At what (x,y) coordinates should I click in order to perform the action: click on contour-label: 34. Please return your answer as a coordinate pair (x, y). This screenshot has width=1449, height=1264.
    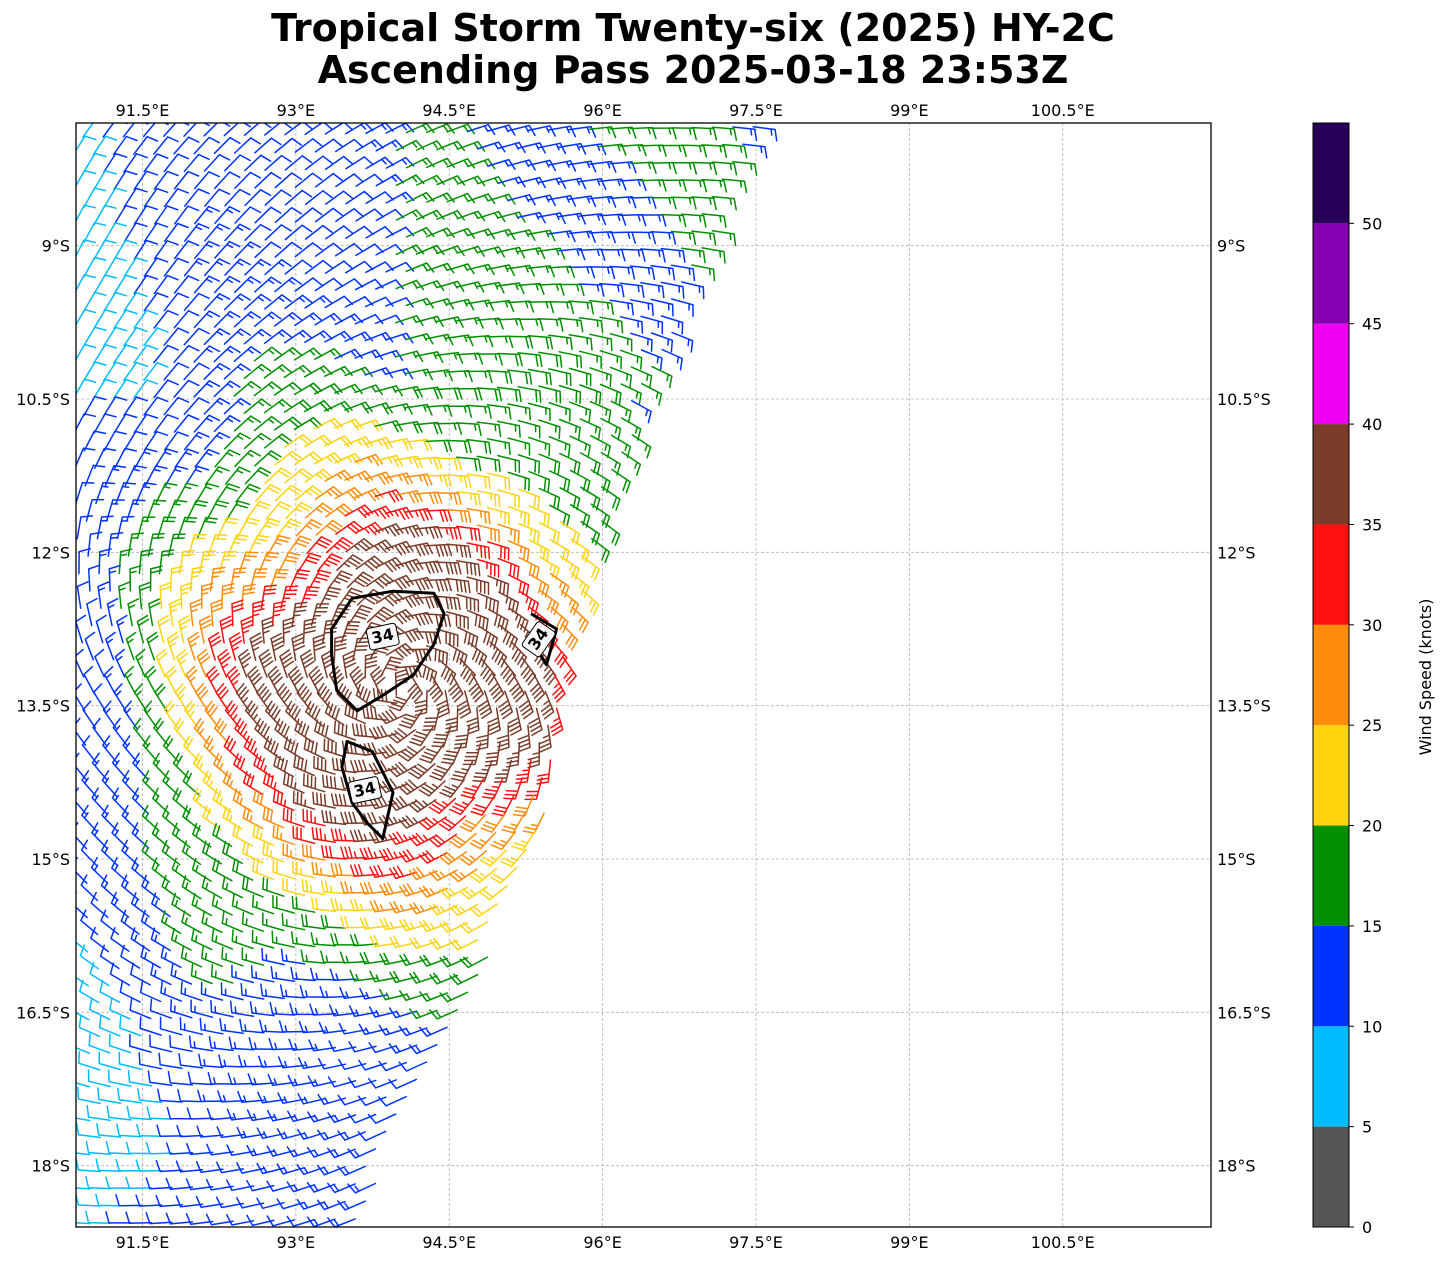
    Looking at the image, I should click on (365, 789).